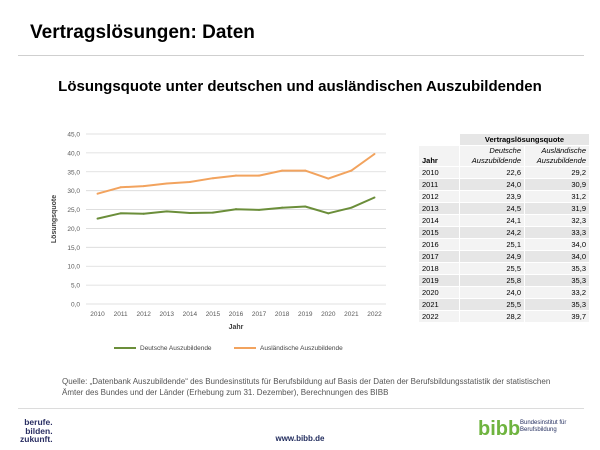 The image size is (600, 450). What do you see at coordinates (492, 156) in the screenshot?
I see `table-col-deutsche-header: Deutsche Auszubildende` at bounding box center [492, 156].